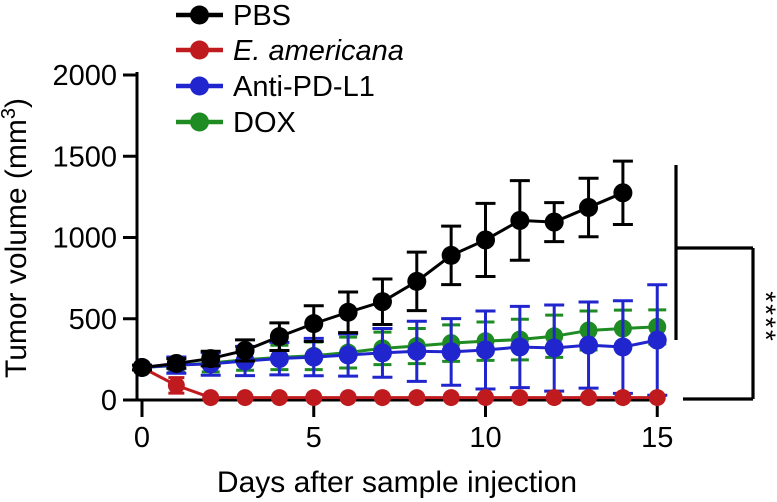  Describe the element at coordinates (199, 86) in the screenshot. I see `legend-marker-circle-anti-pd-l1` at that location.